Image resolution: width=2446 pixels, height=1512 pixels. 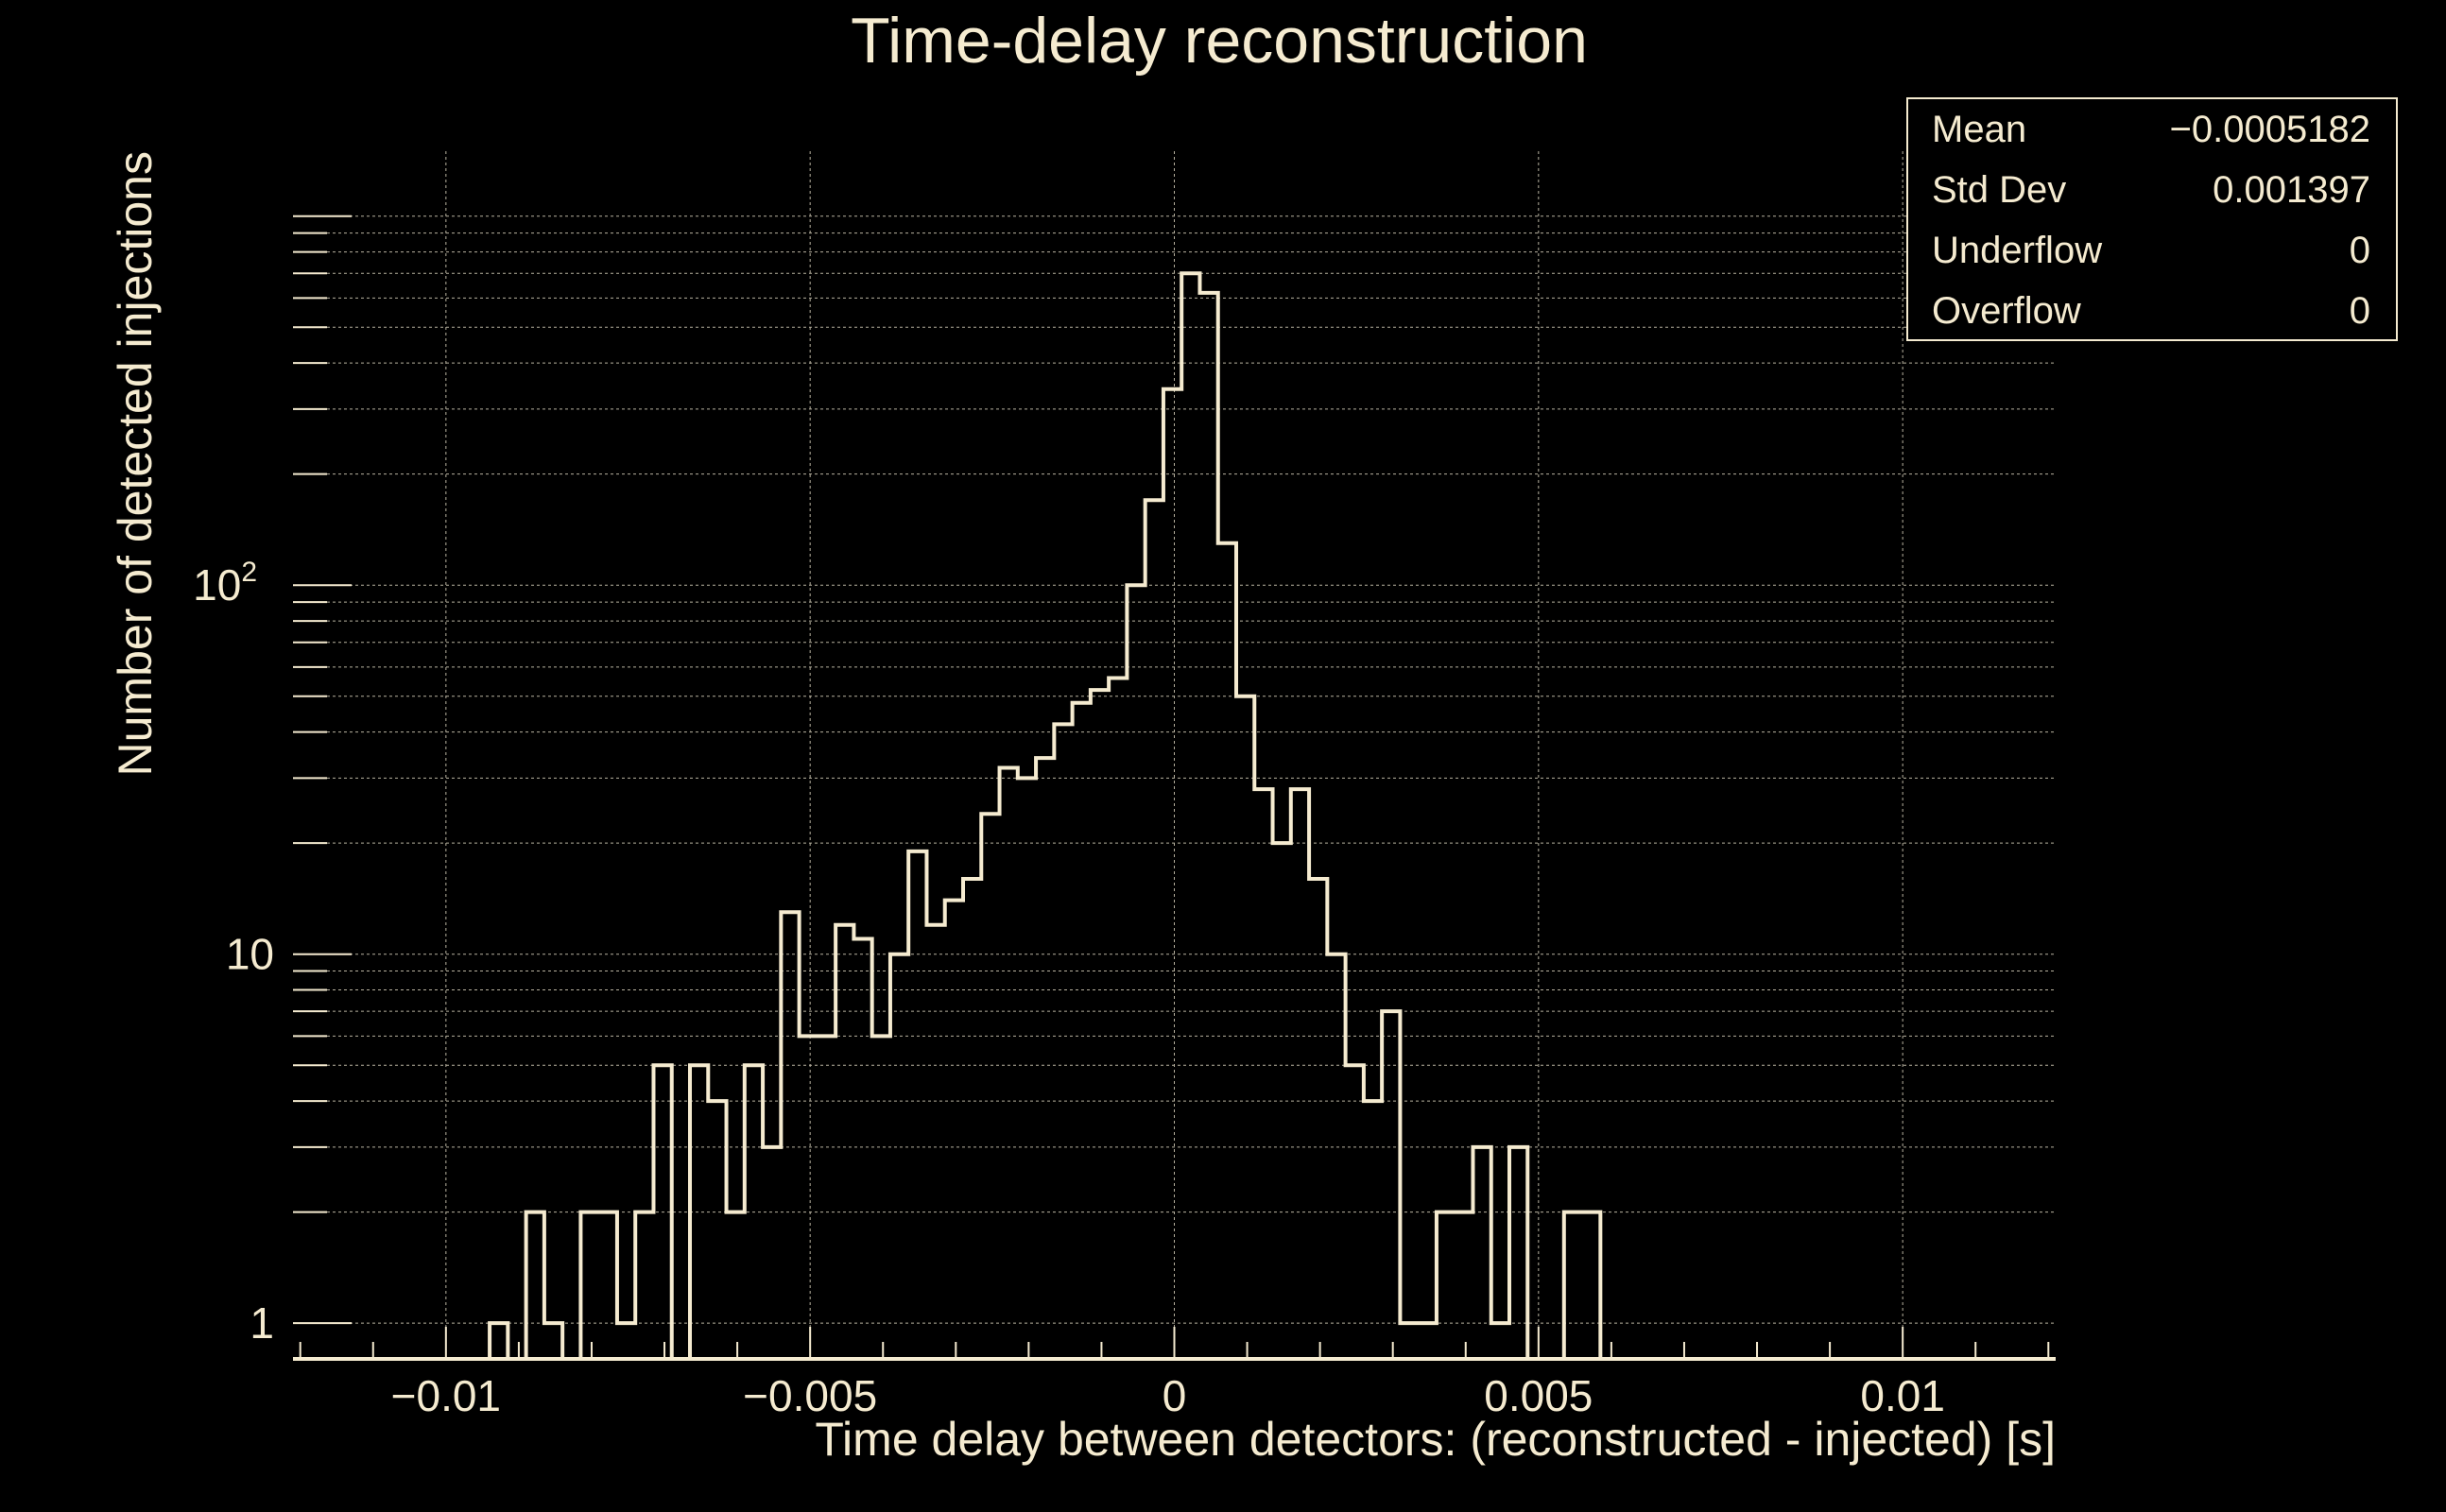 I want to click on stats-row-label: Std Dev, so click(x=1999, y=190).